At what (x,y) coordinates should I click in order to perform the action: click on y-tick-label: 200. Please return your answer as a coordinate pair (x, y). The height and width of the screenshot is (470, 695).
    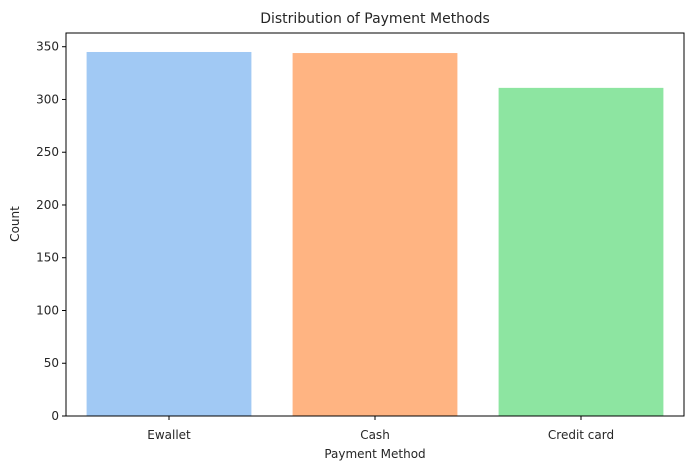
    Looking at the image, I should click on (47, 205).